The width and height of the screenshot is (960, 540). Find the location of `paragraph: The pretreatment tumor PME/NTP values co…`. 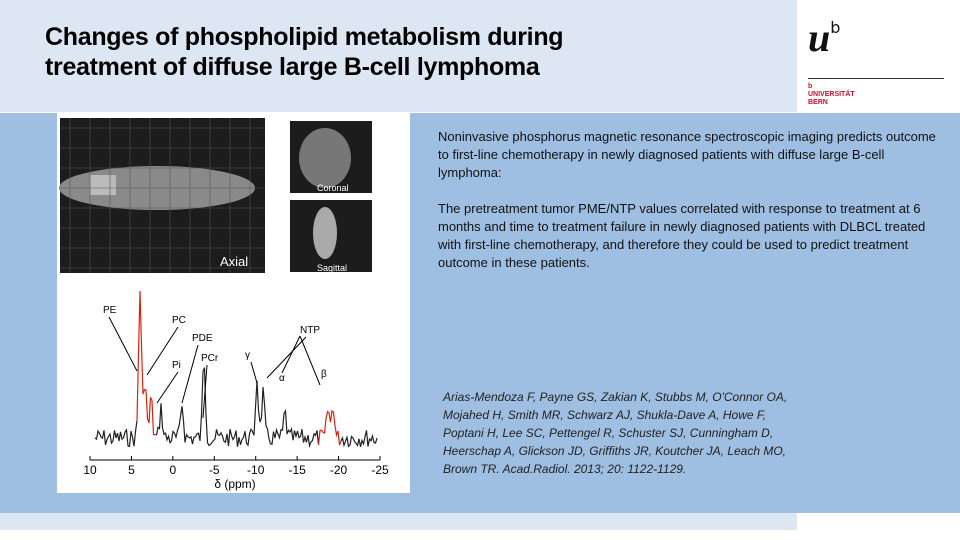

paragraph: The pretreatment tumor PME/NTP values co… is located at coordinates (682, 235).